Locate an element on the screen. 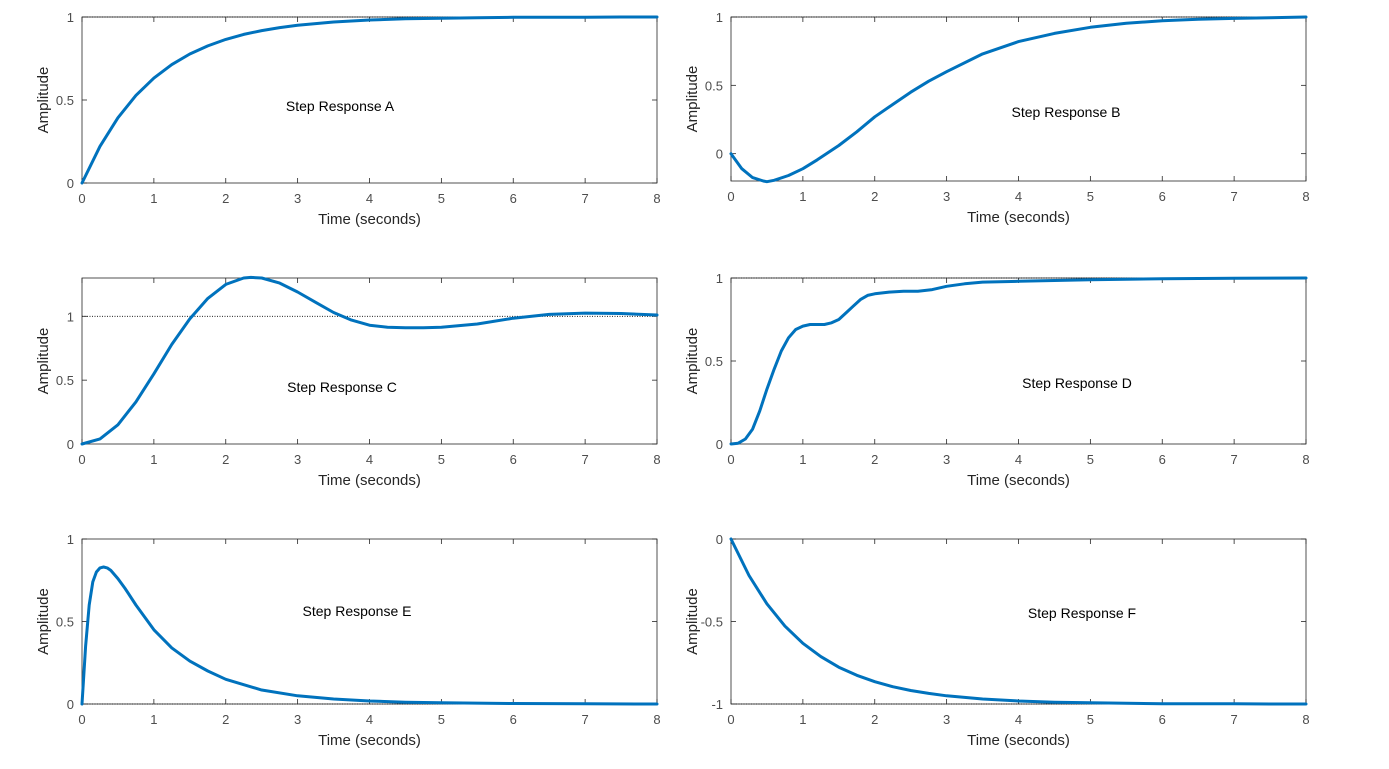 The width and height of the screenshot is (1389, 769). y-tick-label: -0.5 is located at coordinates (712, 622).